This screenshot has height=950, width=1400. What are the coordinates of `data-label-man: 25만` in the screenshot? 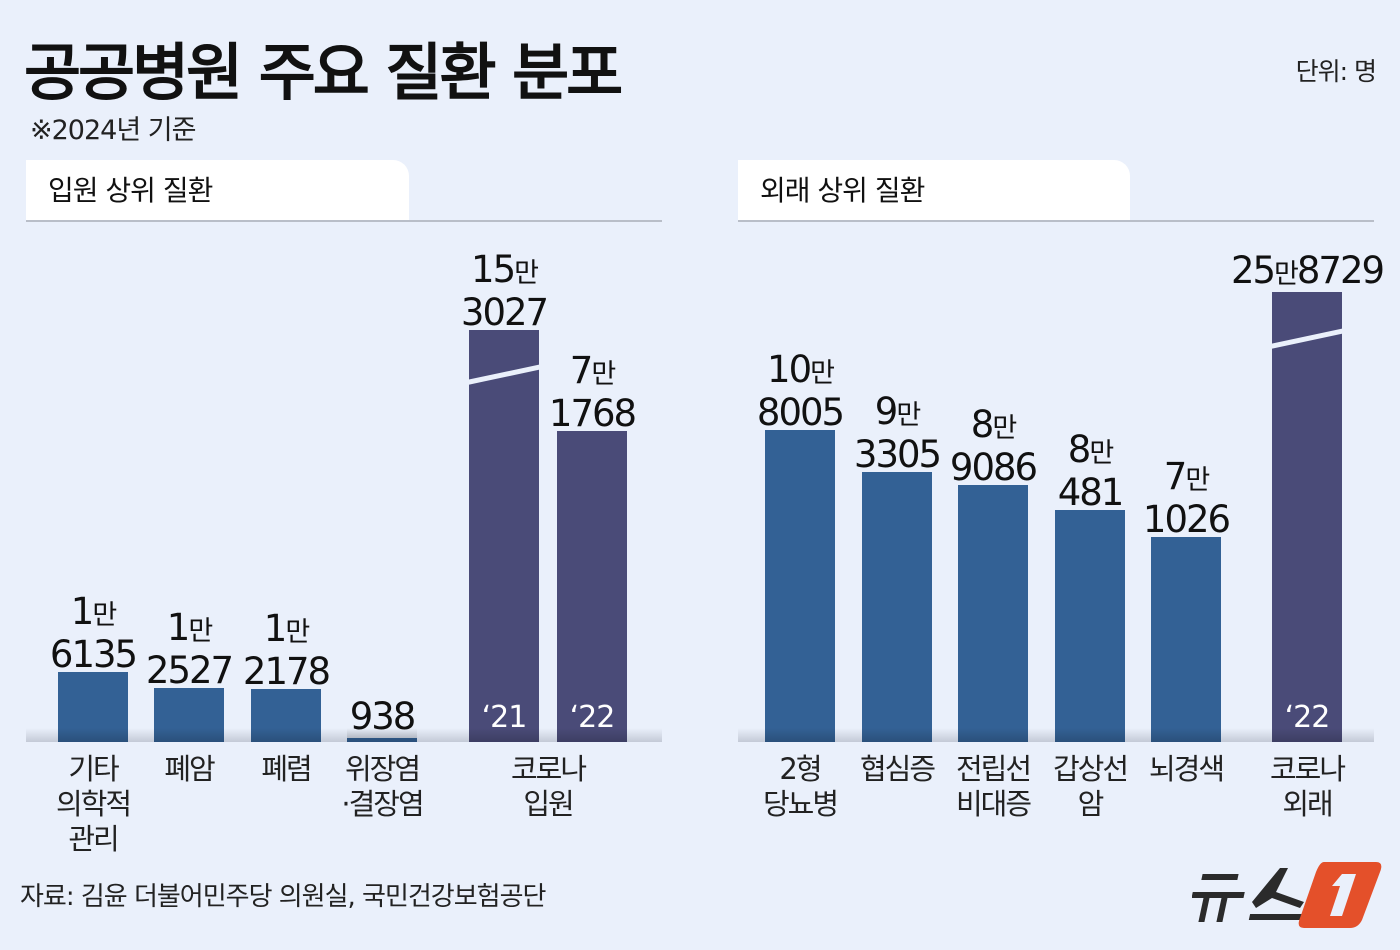 It's located at (1264, 270).